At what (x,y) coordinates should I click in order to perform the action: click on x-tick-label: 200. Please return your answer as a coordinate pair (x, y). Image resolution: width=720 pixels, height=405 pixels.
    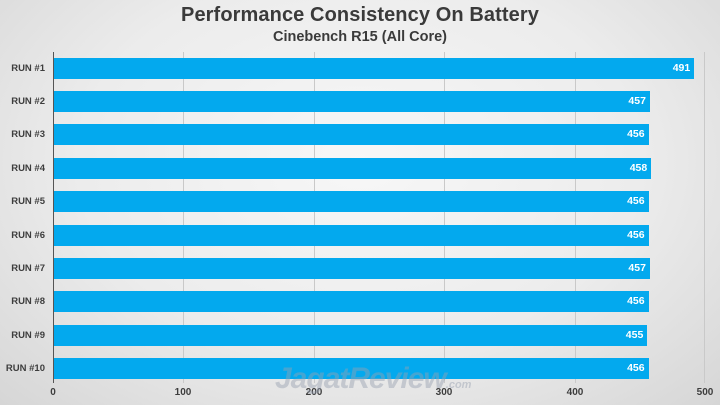
    Looking at the image, I should click on (314, 392).